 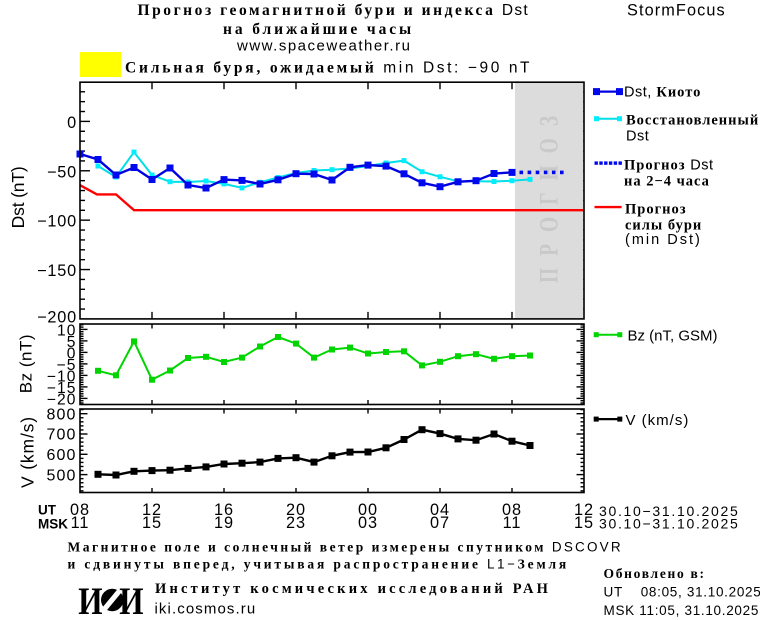 I want to click on svg-text: 800, so click(x=62, y=414).